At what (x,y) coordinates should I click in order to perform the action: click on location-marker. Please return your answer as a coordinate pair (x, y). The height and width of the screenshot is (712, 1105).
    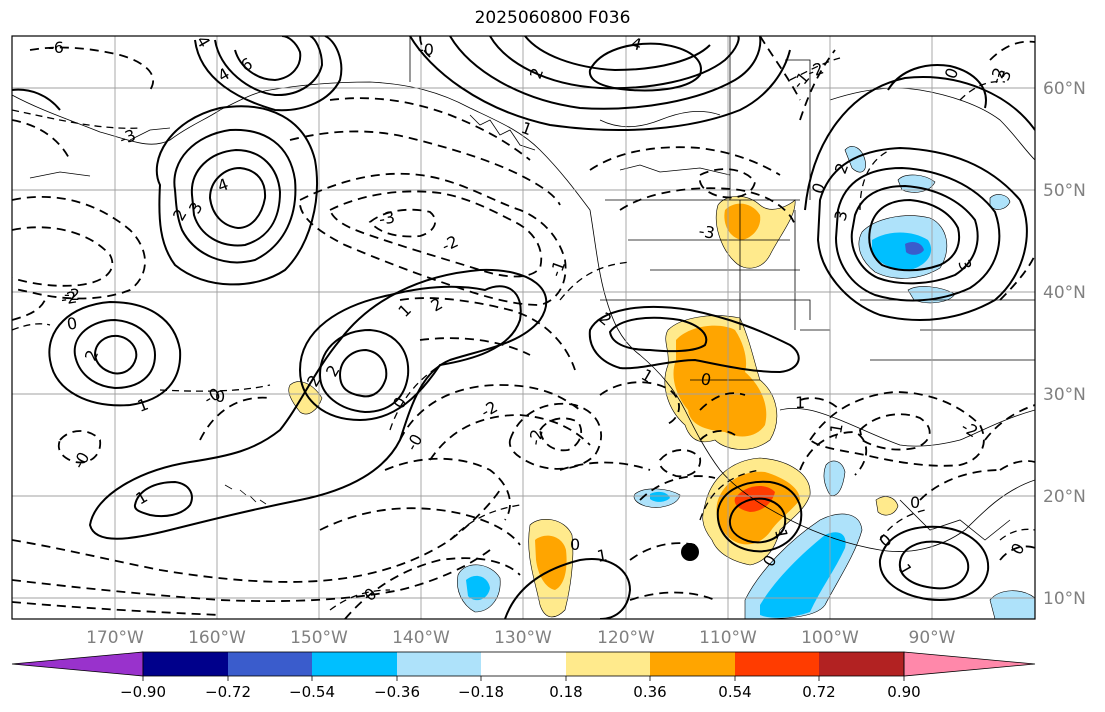
    Looking at the image, I should click on (690, 552).